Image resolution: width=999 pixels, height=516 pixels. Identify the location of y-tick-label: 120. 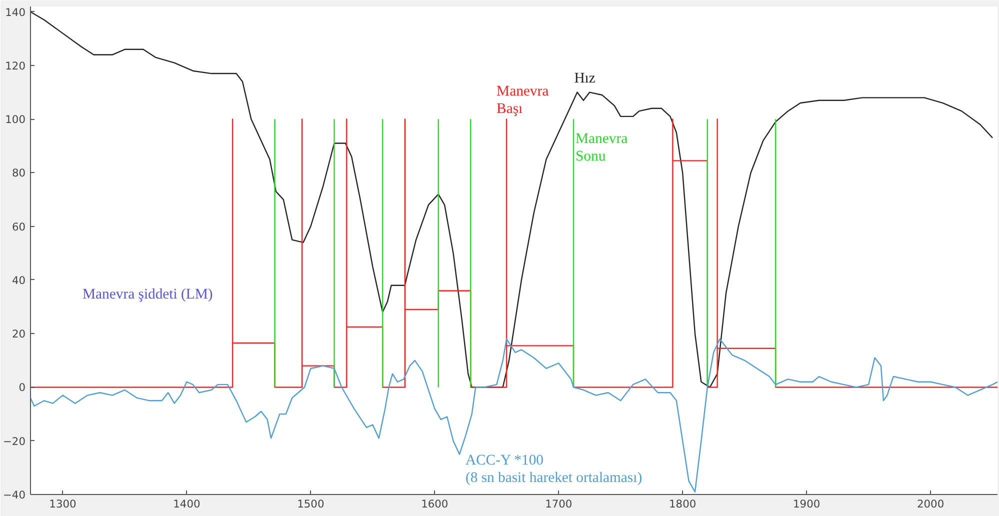
(15, 65).